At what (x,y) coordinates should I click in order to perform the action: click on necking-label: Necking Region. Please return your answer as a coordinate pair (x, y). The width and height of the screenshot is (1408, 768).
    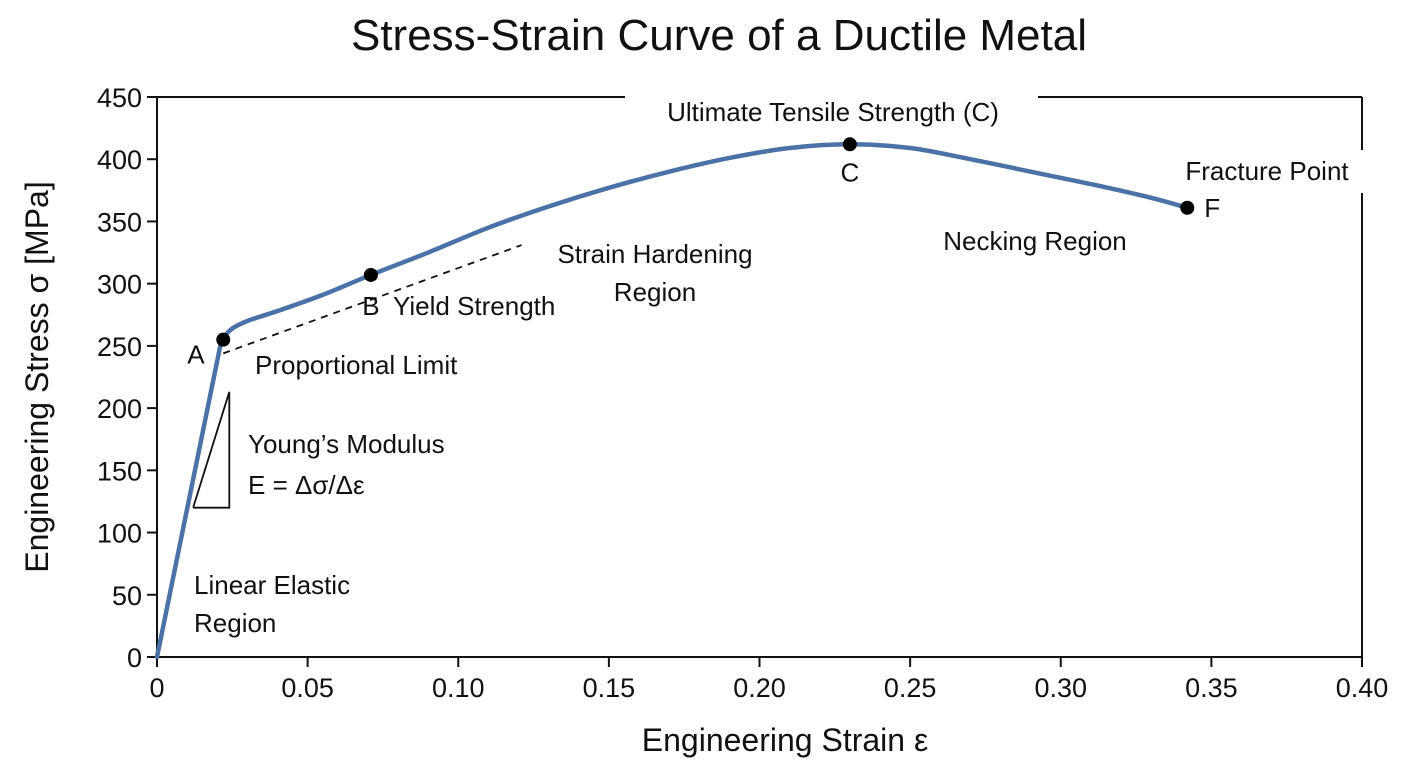
    Looking at the image, I should click on (1035, 241).